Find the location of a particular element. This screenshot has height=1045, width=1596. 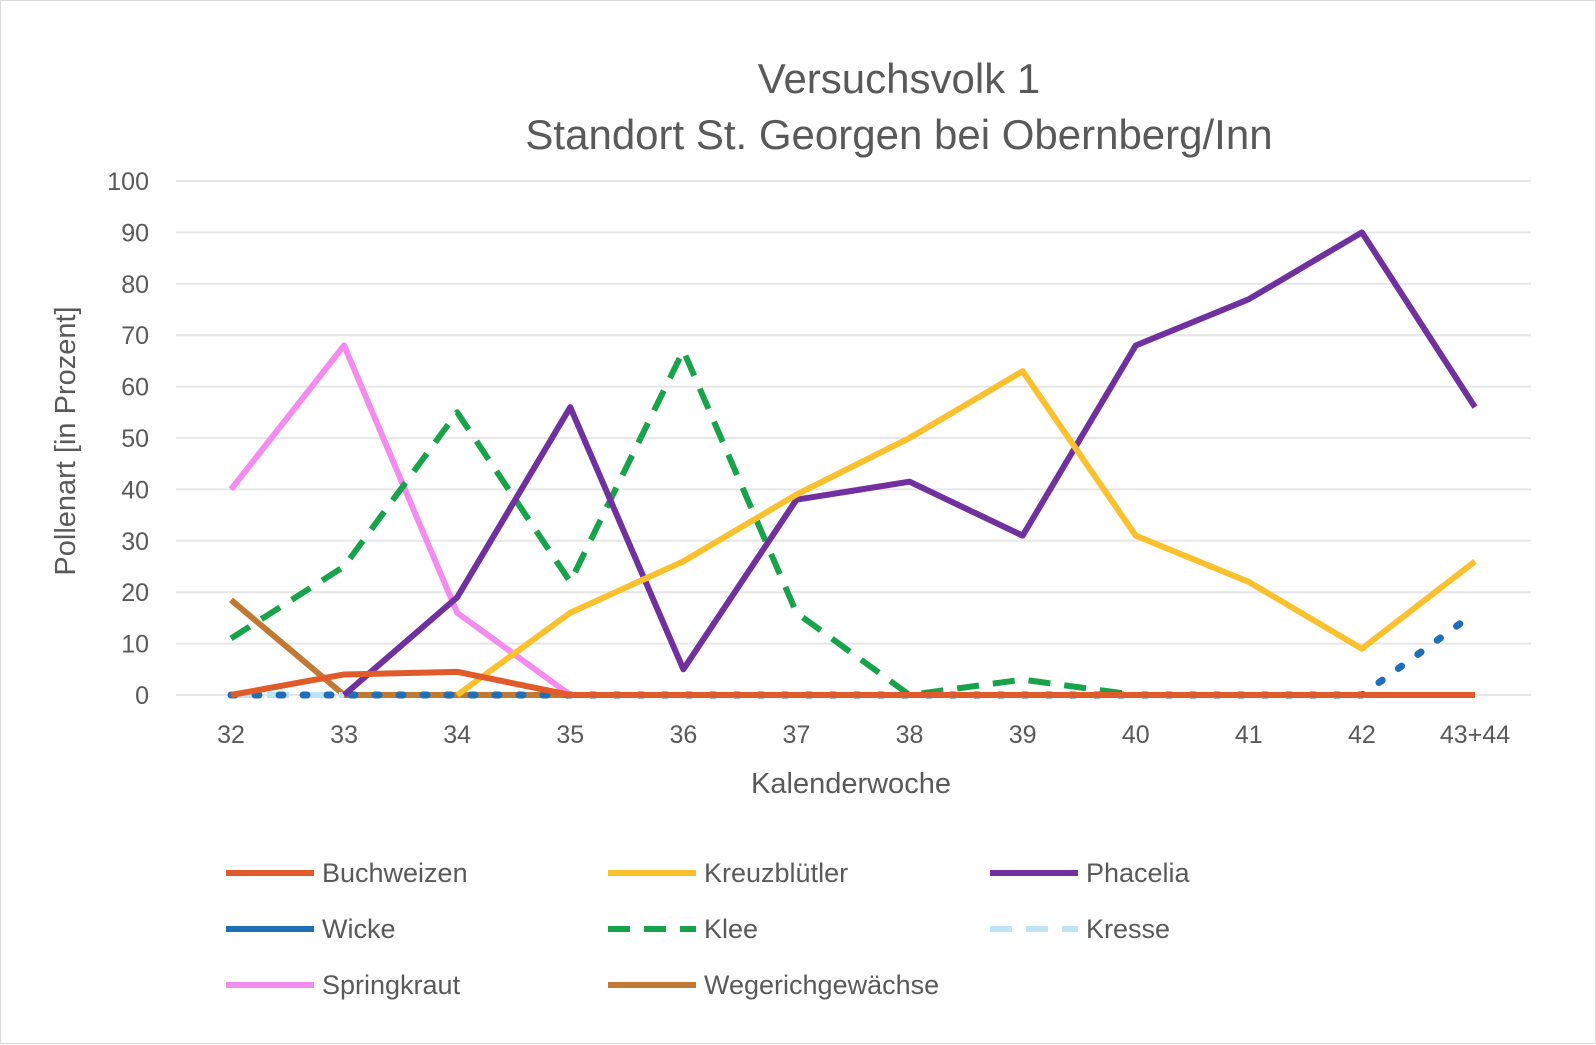

x-tick-label: 33 is located at coordinates (344, 735).